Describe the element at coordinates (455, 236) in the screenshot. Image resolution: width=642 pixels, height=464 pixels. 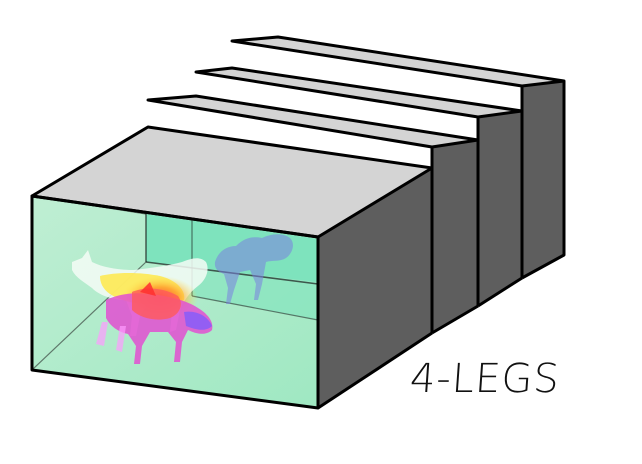
I see `slab-2-side` at that location.